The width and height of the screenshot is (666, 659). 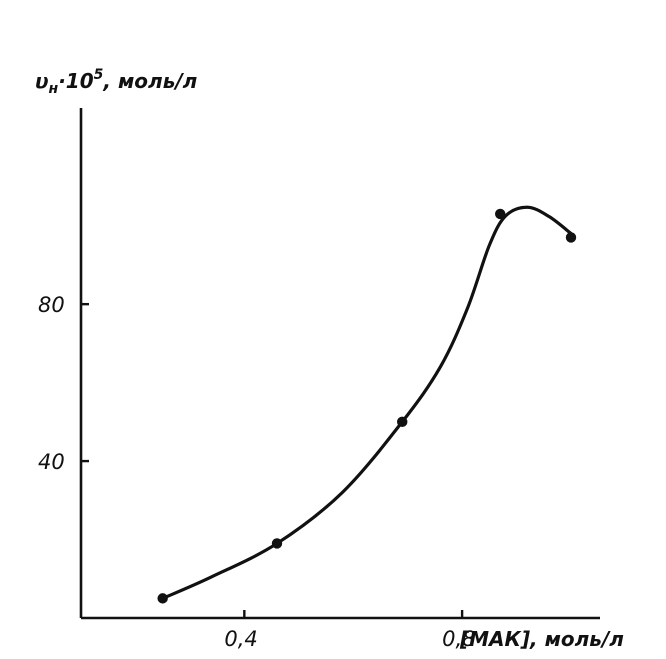 I want to click on x-axis-label: [МАК], моль/л, so click(x=541, y=639).